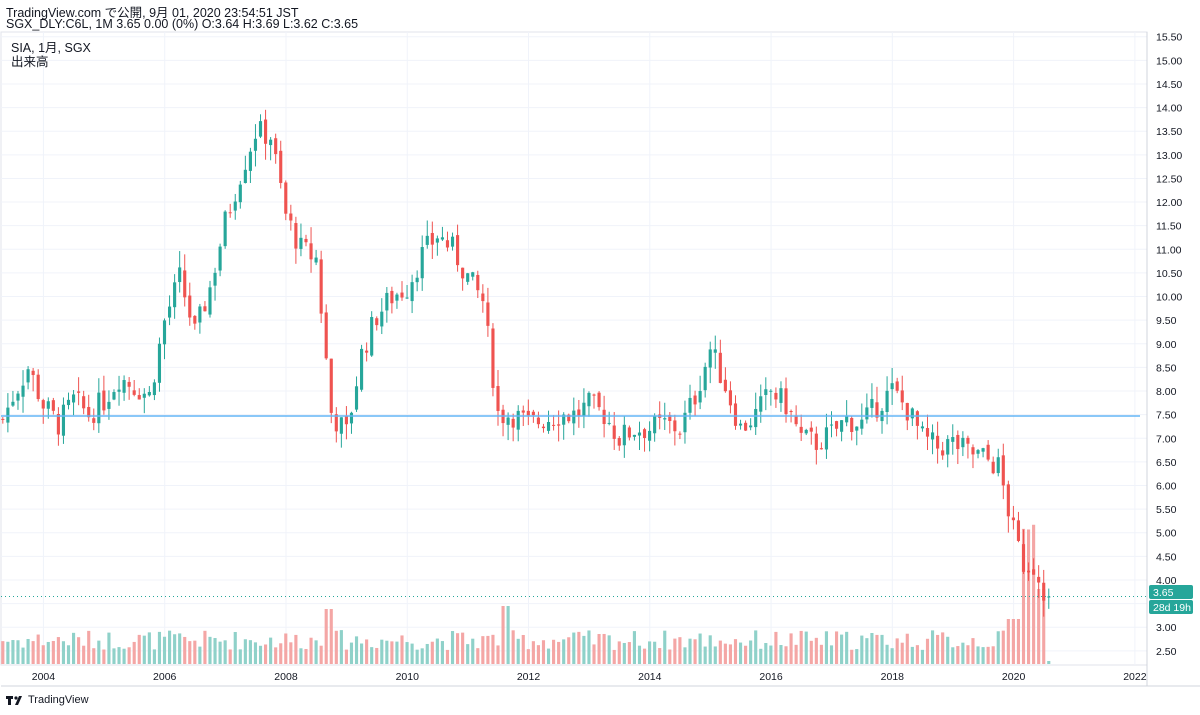  Describe the element at coordinates (1135, 677) in the screenshot. I see `time-tick-label: 2022` at that location.